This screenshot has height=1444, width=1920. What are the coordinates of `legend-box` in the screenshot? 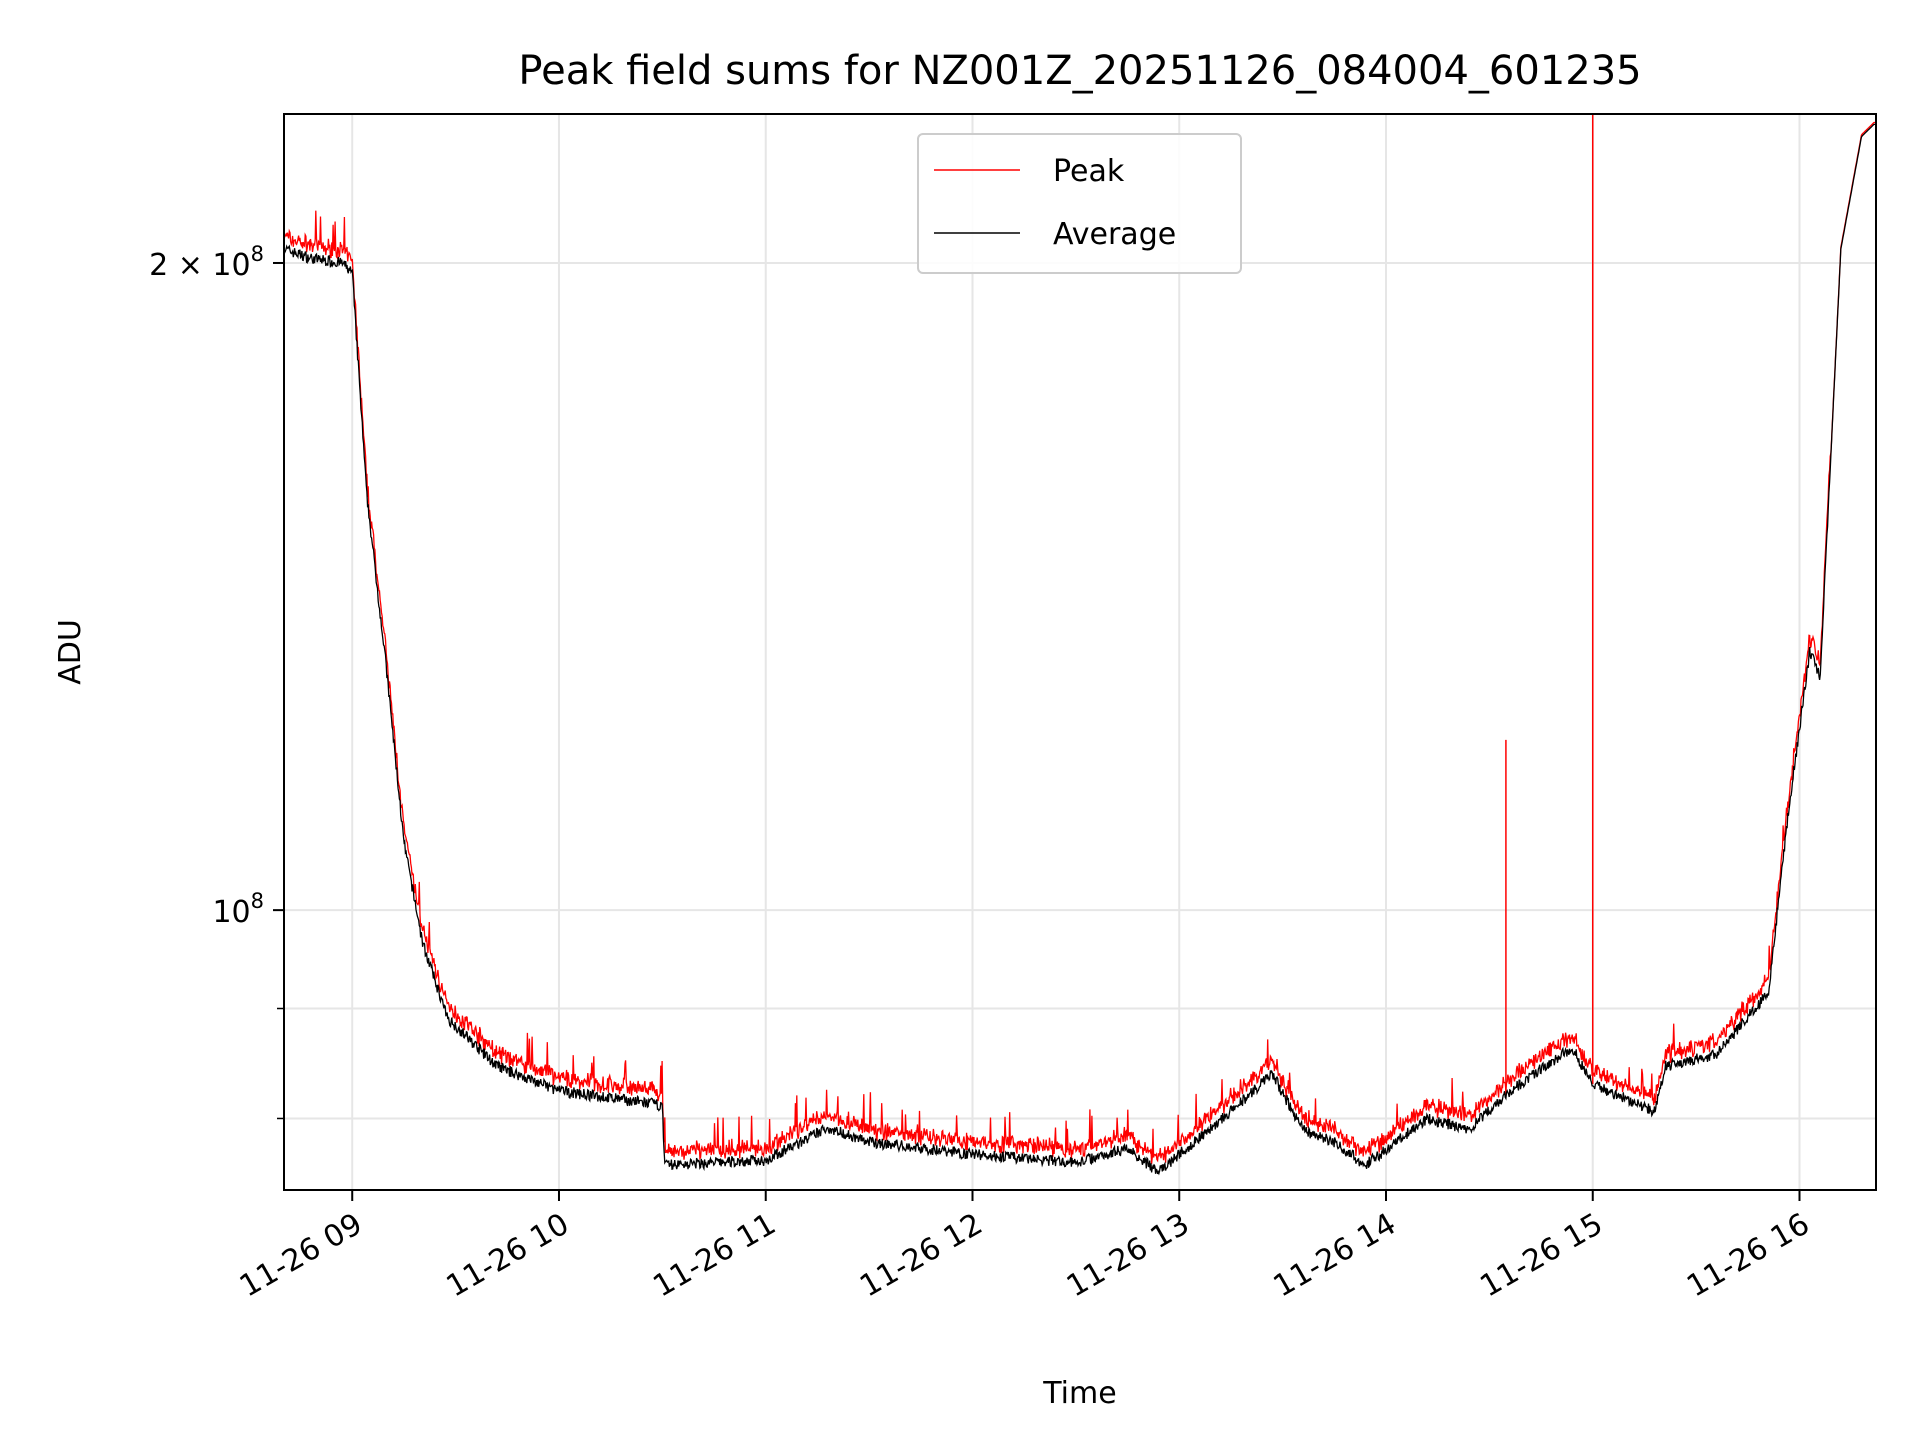 It's located at (1079, 203).